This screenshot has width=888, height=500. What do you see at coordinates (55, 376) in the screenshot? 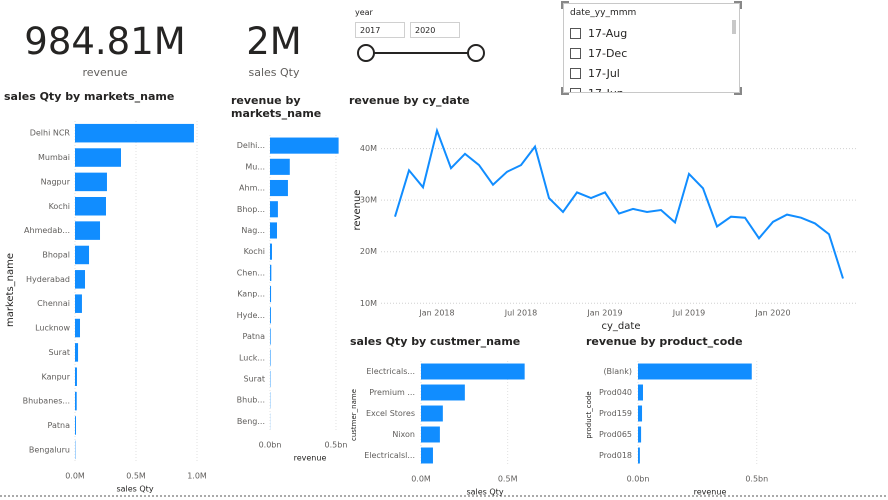
I see `y-tick-label: Kanpur` at bounding box center [55, 376].